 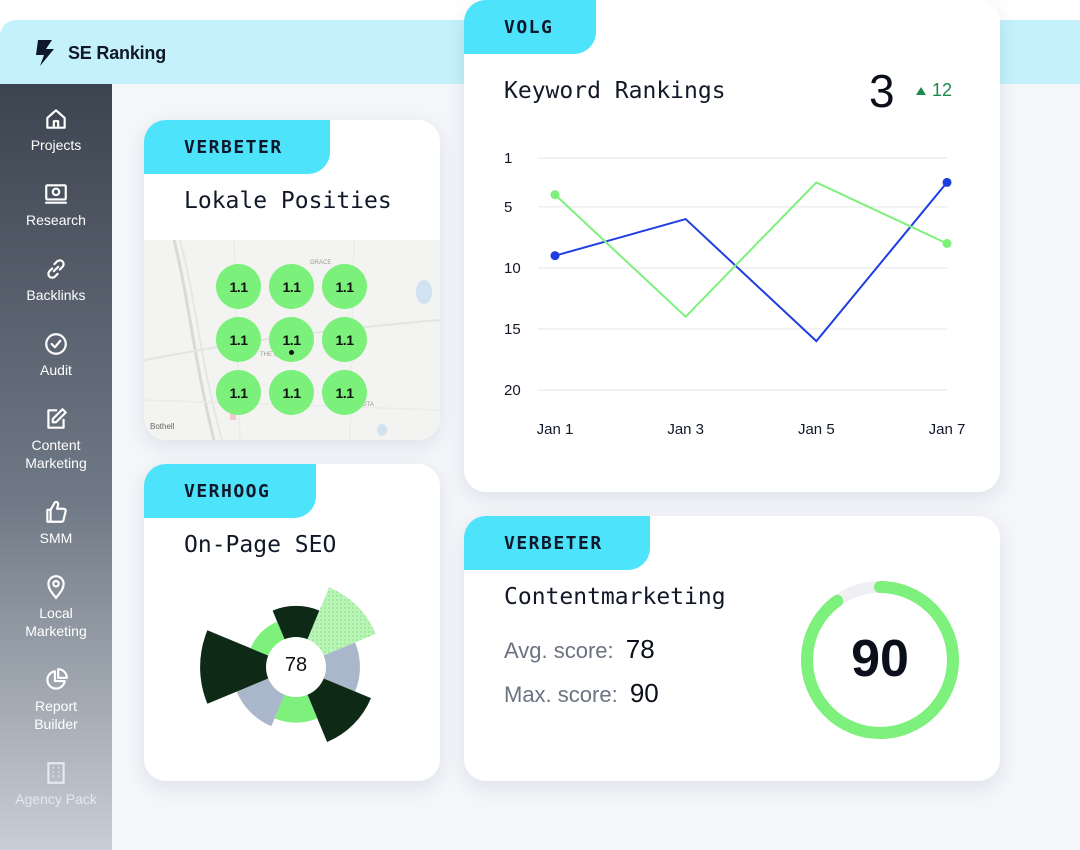 I want to click on content-score-gauge, so click(x=880, y=660).